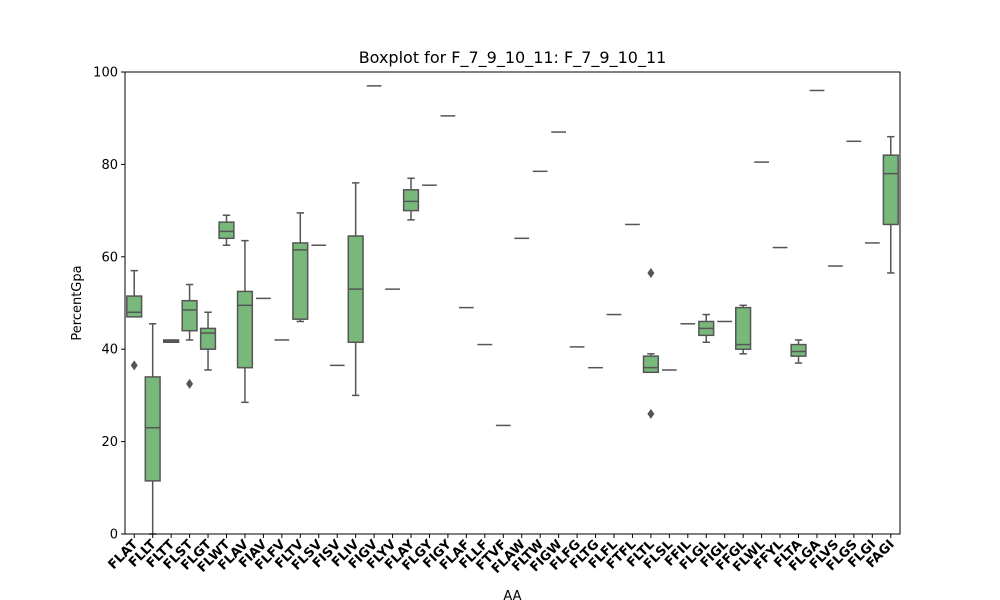 The width and height of the screenshot is (1000, 600). I want to click on y-tick-label: 80, so click(109, 165).